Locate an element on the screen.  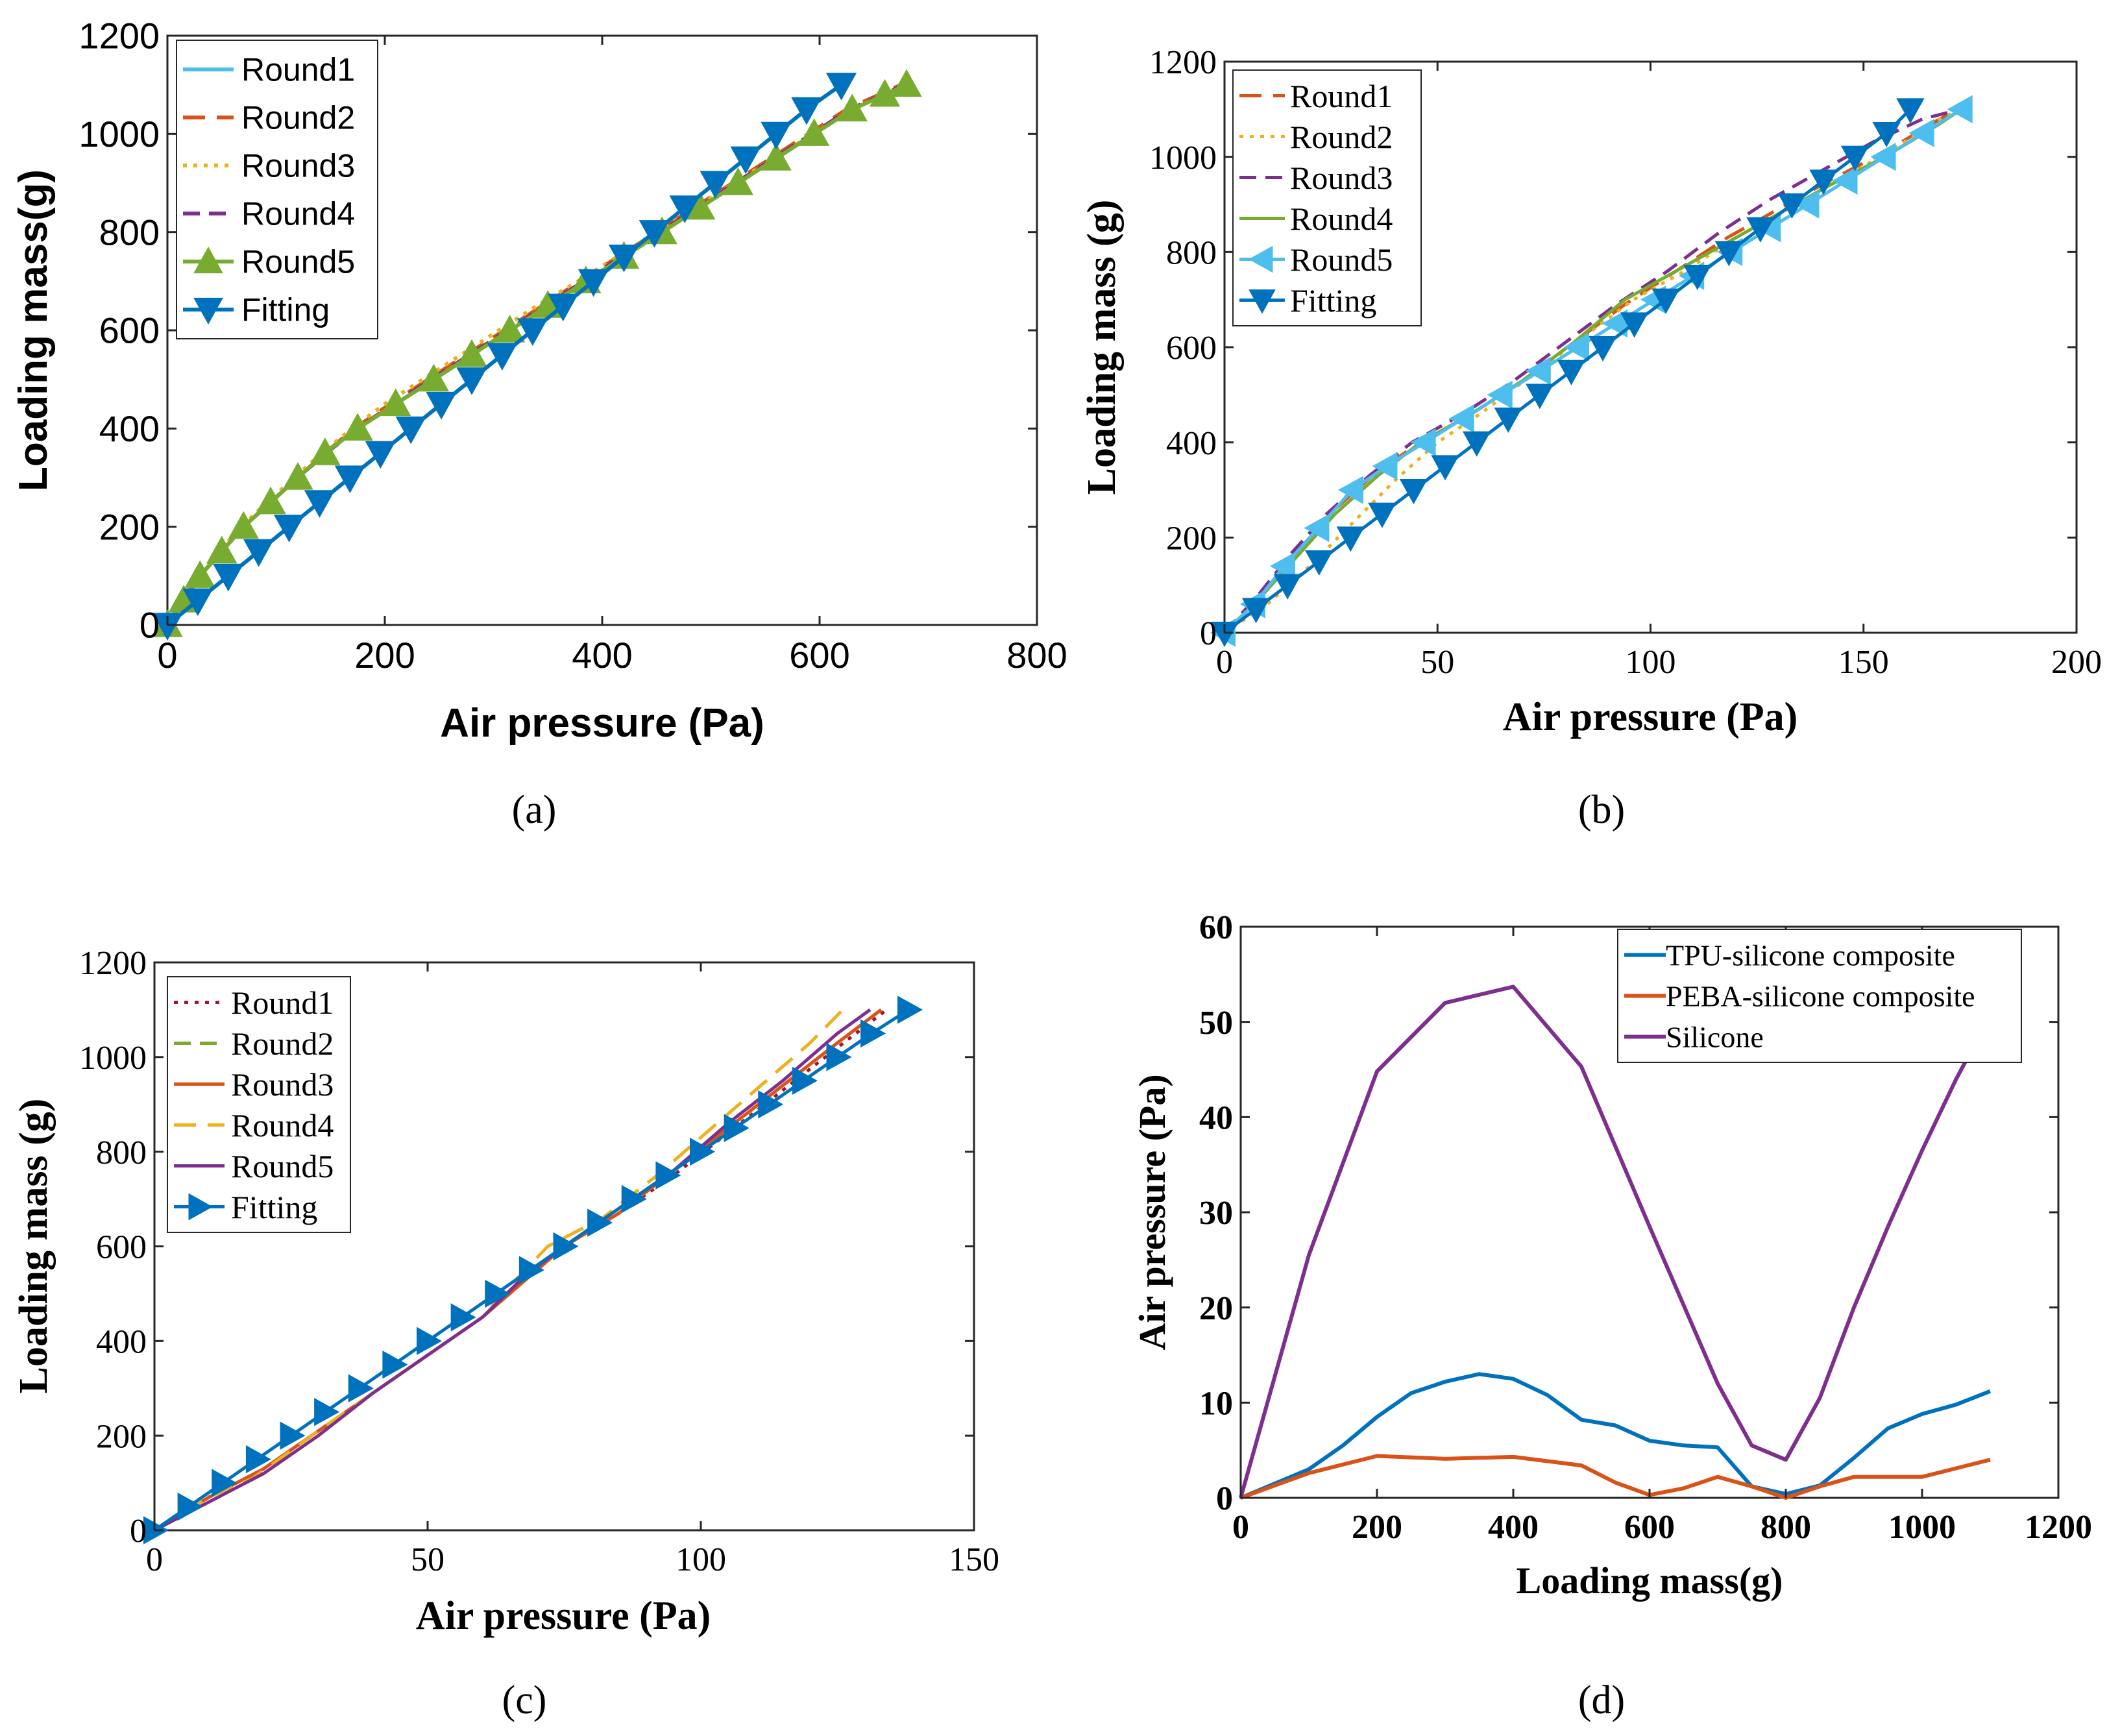
panel-label-b: (b) is located at coordinates (1601, 810).